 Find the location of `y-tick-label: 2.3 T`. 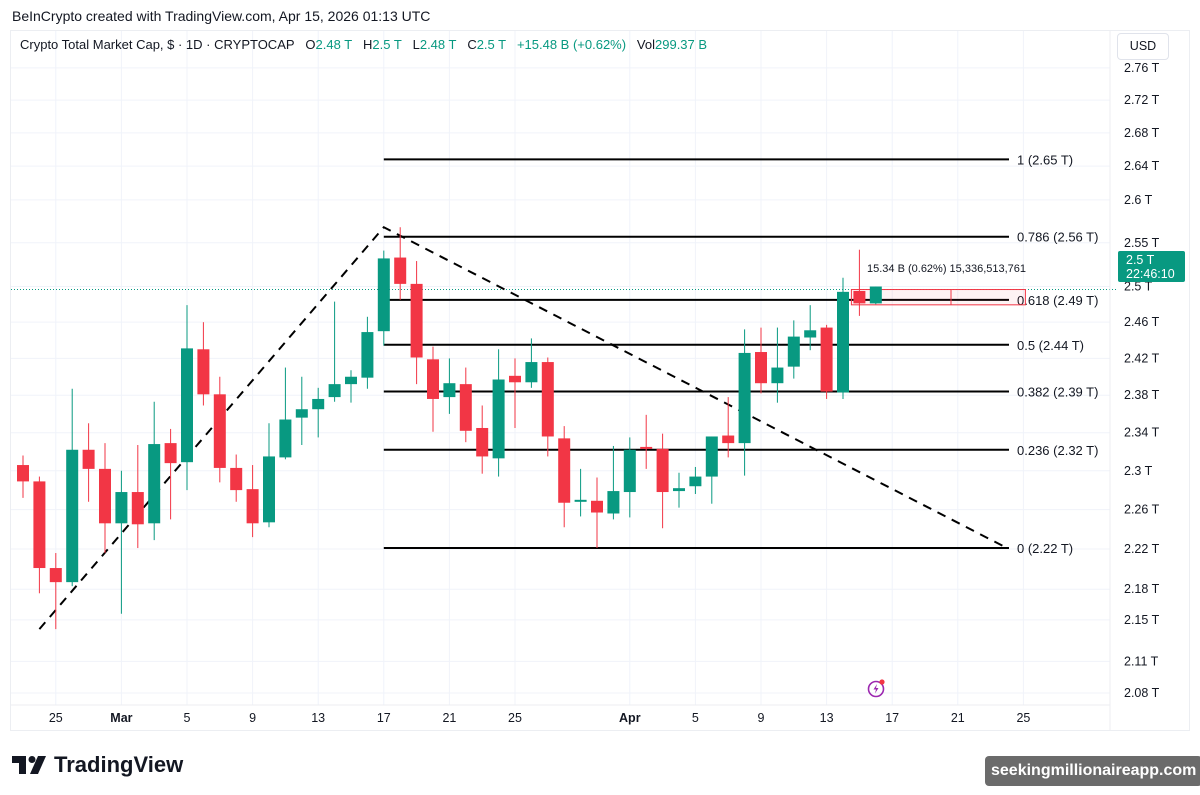

y-tick-label: 2.3 T is located at coordinates (1138, 471).